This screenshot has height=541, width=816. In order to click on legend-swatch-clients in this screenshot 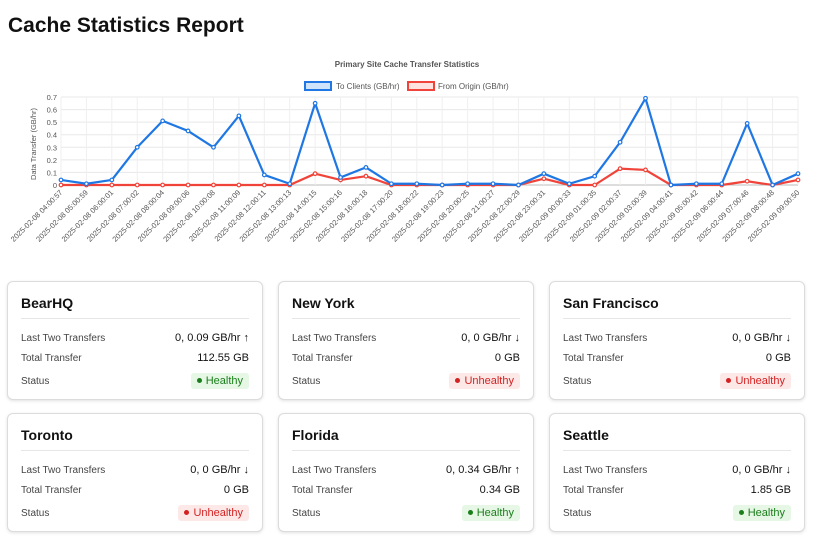, I will do `click(318, 86)`.